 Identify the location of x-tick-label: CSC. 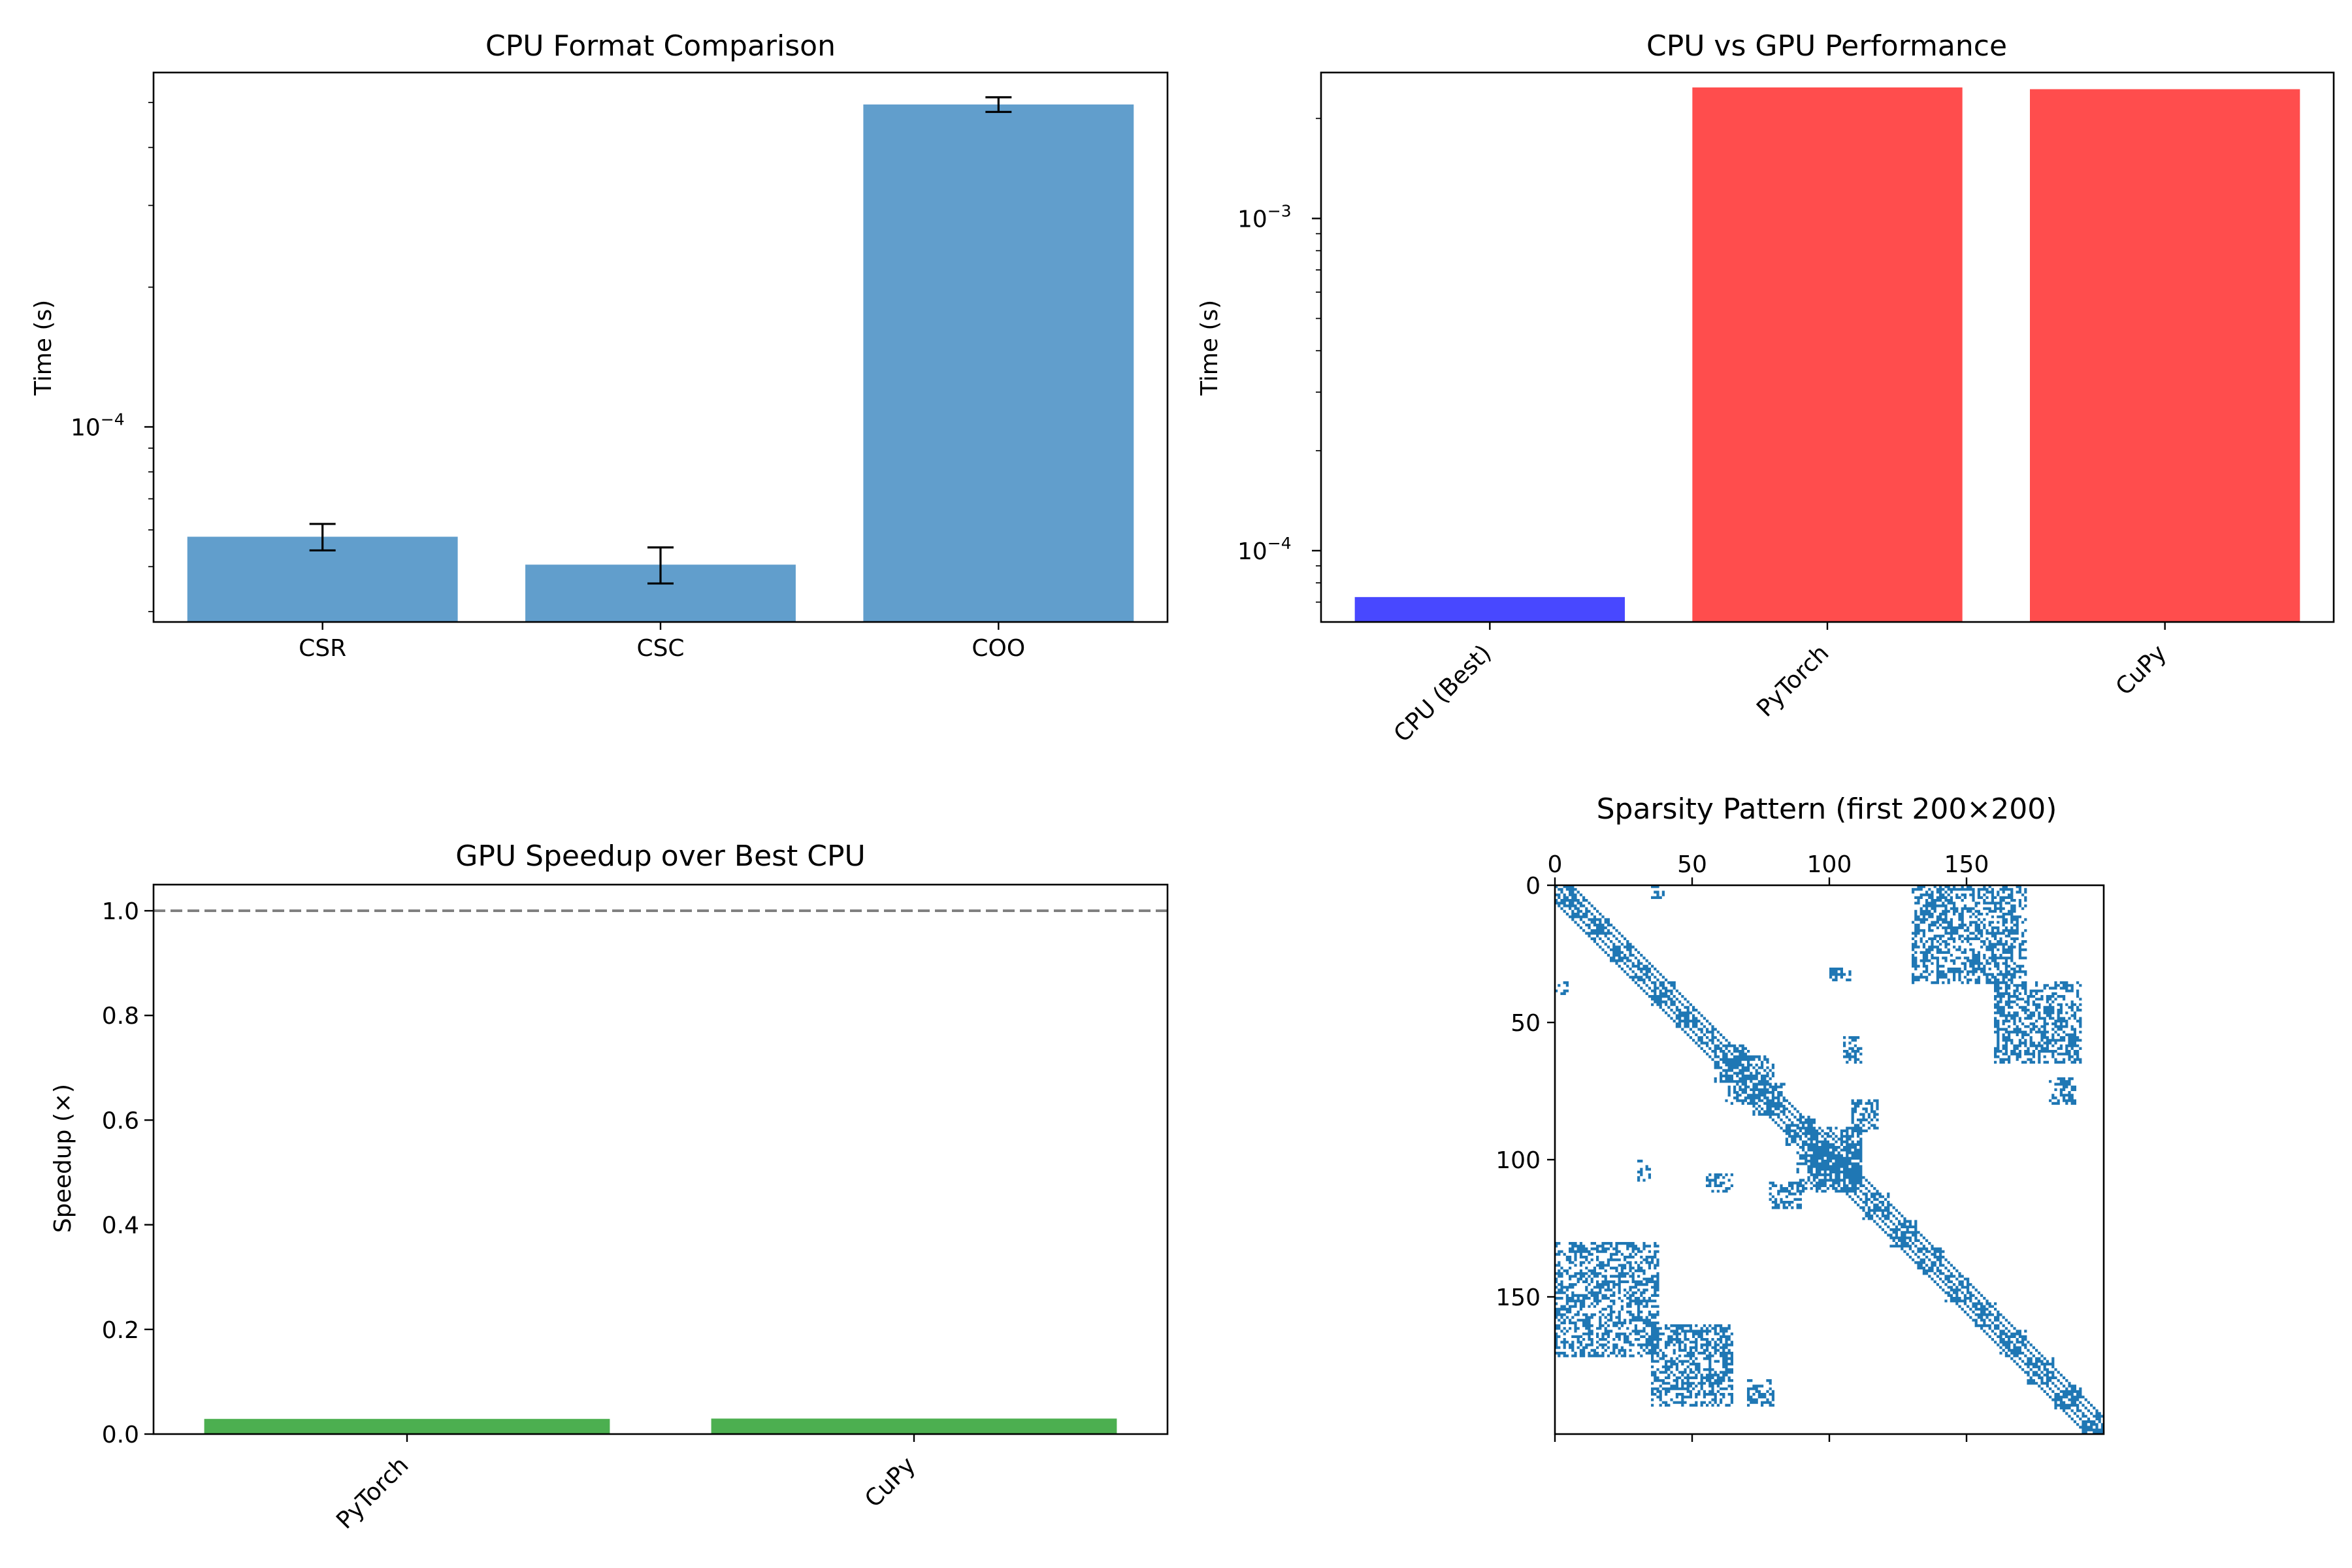
(660, 648).